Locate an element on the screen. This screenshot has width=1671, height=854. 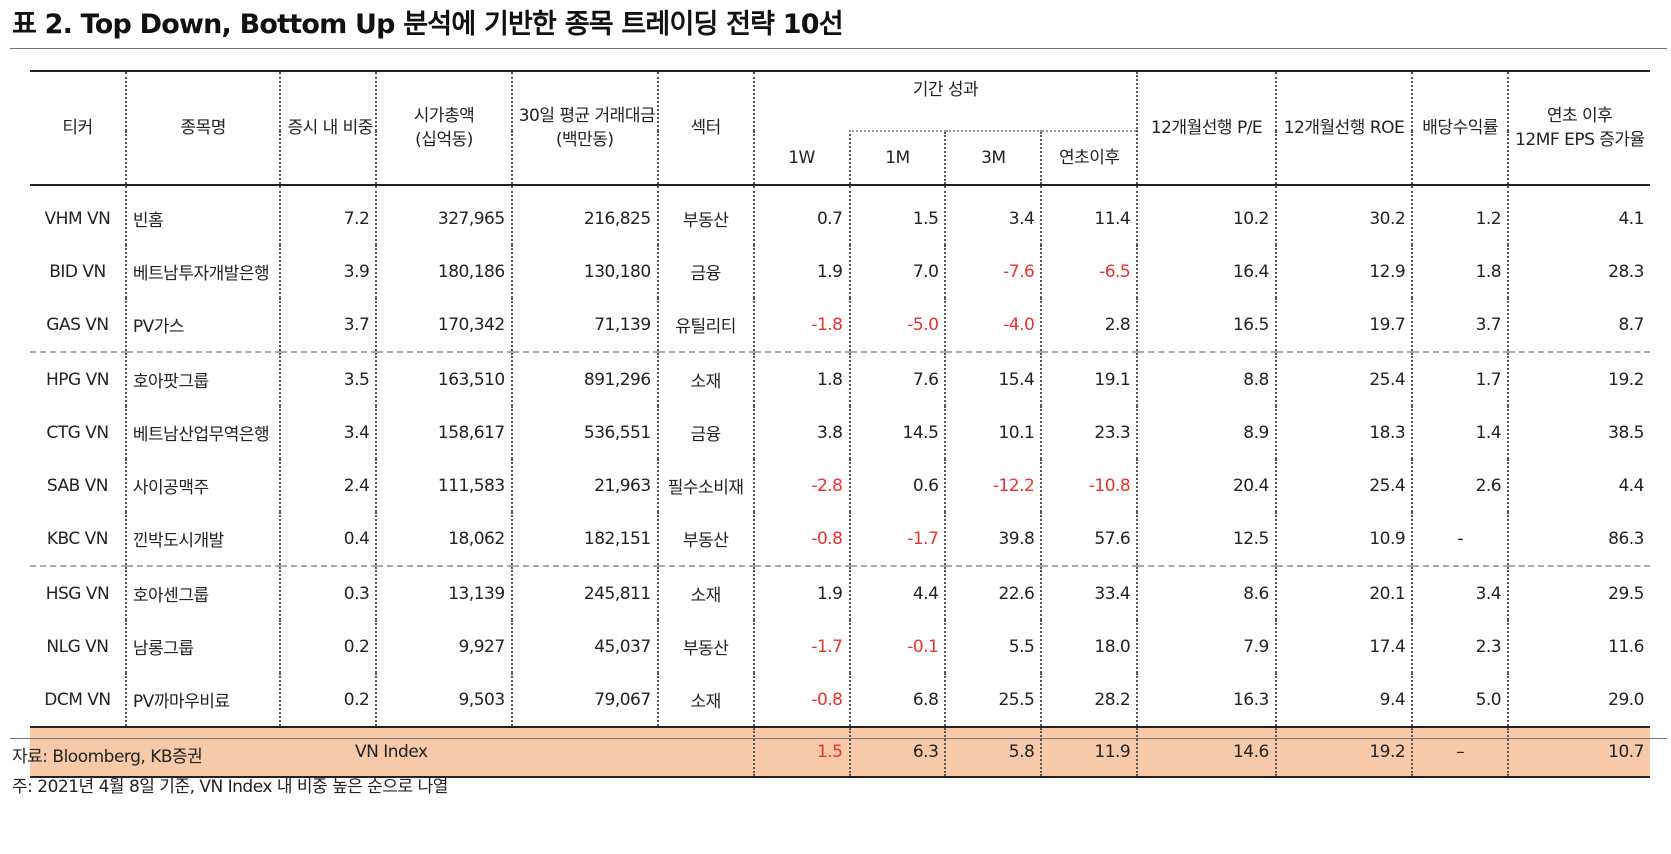
header-perf-3m: 3M is located at coordinates (993, 157).